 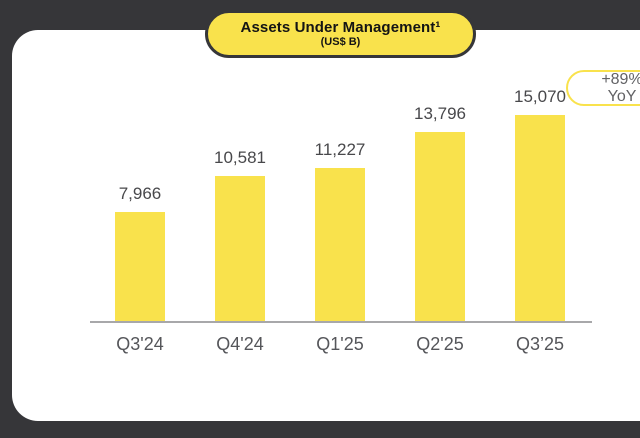 I want to click on yoy-badge: +89% YoY, so click(x=603, y=88).